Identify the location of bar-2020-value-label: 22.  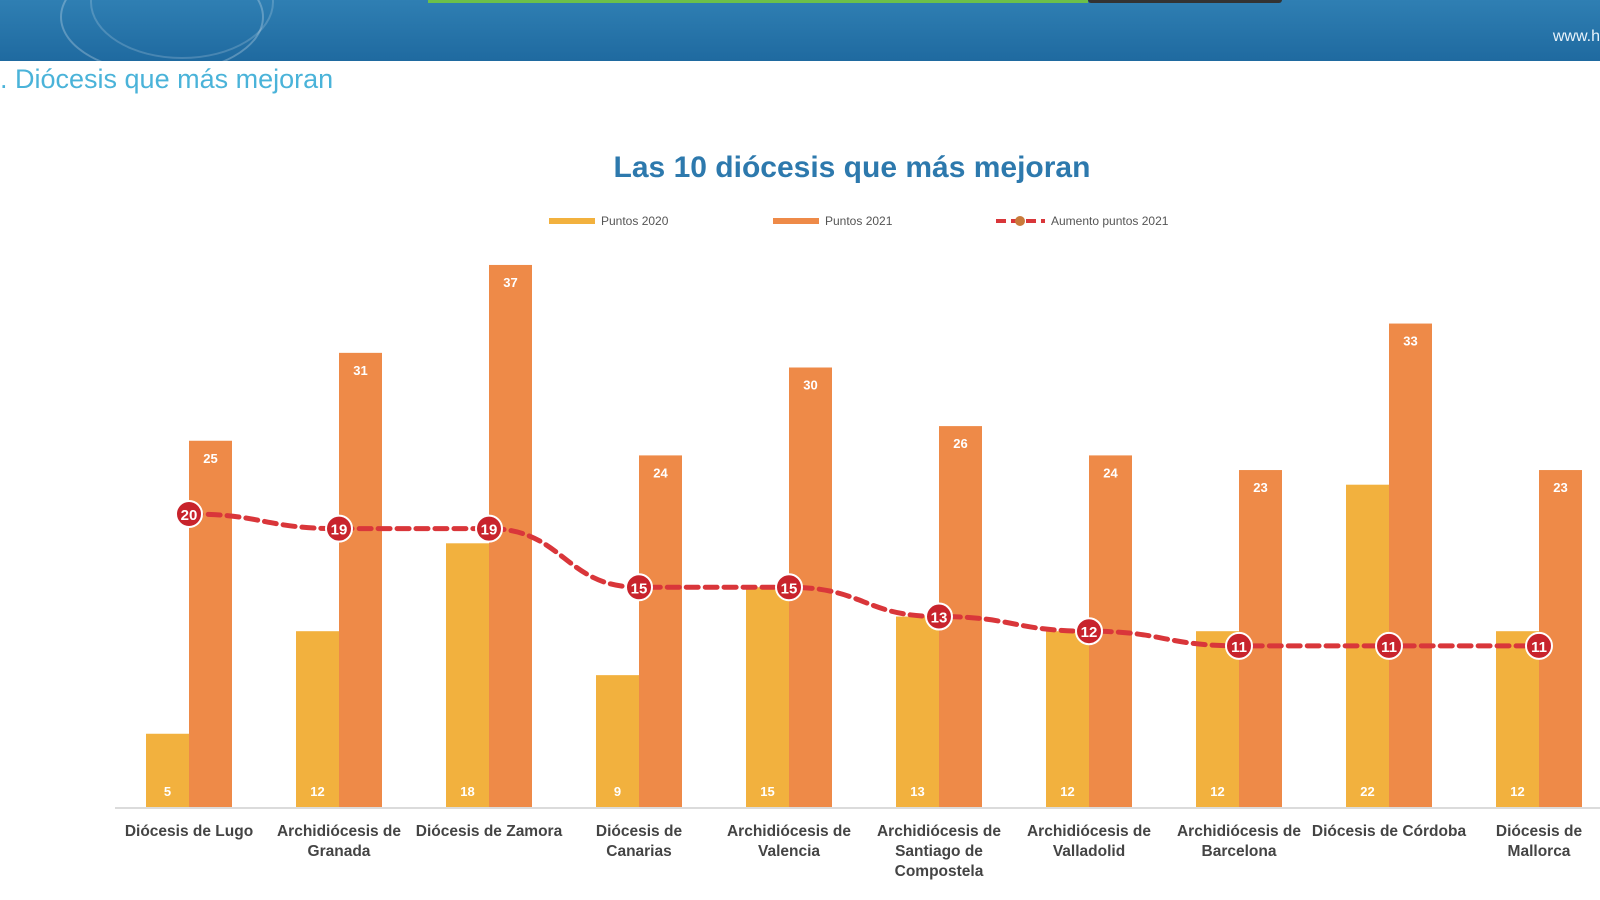
(1367, 791).